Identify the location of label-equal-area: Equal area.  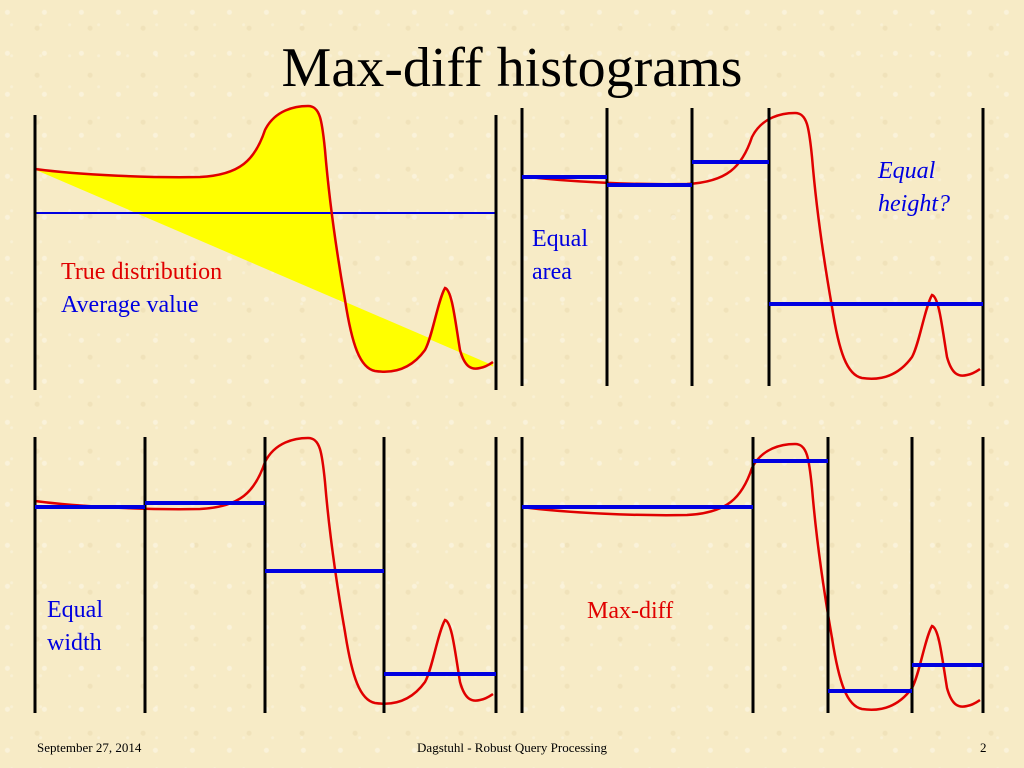
(560, 256).